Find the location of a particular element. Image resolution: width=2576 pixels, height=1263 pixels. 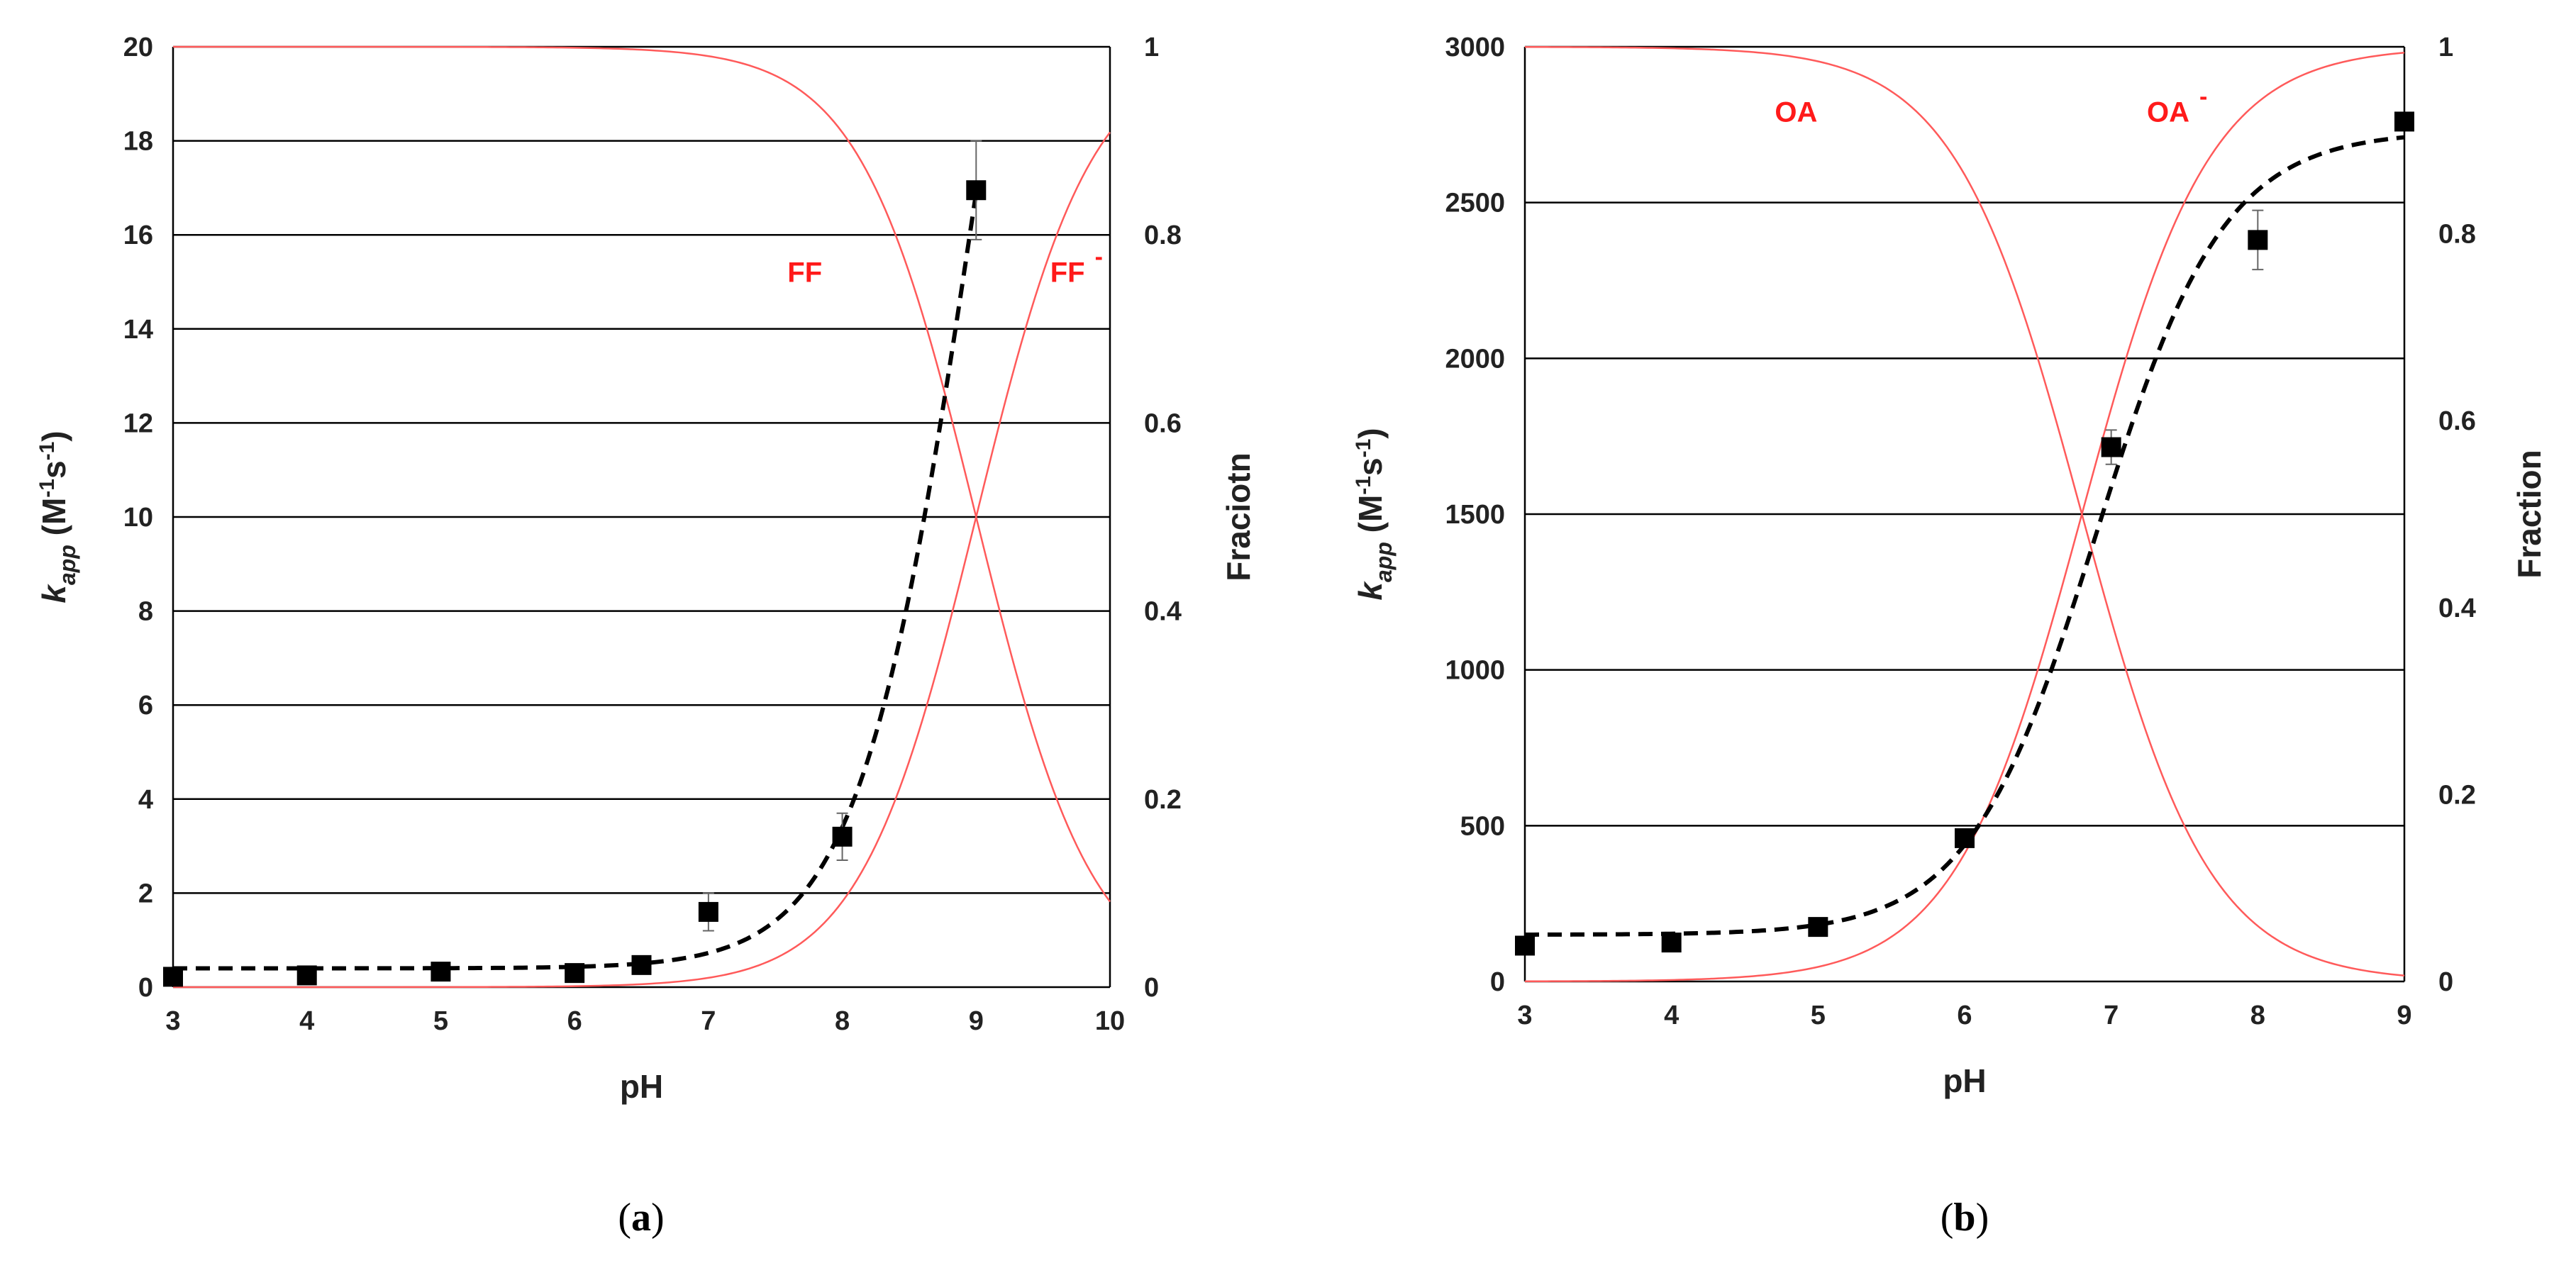

y-tick-label: 10 is located at coordinates (138, 518).